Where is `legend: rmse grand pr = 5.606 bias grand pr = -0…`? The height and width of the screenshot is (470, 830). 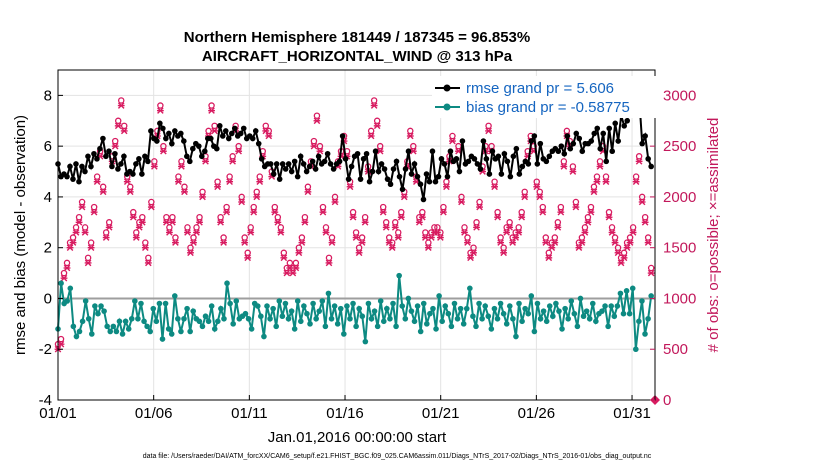
legend: rmse grand pr = 5.606 bias grand pr = -0… is located at coordinates (544, 97).